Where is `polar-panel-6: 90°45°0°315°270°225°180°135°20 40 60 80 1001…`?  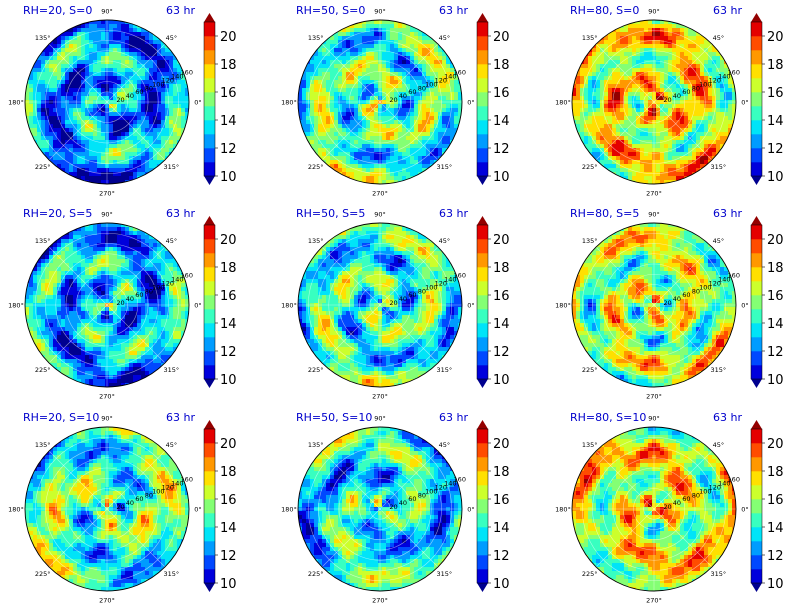
polar-panel-6: 90°45°0°315°270°225°180°135°20 40 60 80 1001… is located at coordinates (669, 304).